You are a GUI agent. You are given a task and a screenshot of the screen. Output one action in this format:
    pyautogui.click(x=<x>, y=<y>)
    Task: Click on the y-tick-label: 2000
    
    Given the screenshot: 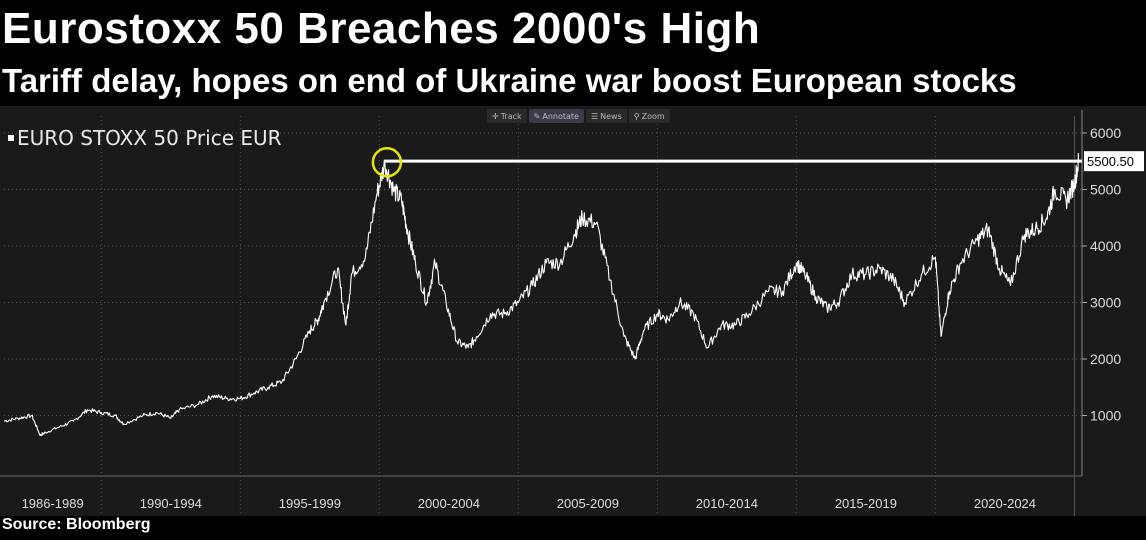 What is the action you would take?
    pyautogui.click(x=1105, y=359)
    